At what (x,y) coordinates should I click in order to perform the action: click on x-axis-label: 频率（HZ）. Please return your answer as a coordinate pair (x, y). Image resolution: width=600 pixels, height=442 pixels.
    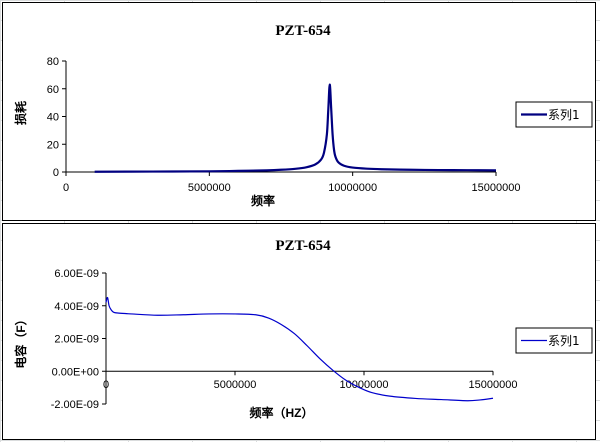
    Looking at the image, I should click on (282, 412).